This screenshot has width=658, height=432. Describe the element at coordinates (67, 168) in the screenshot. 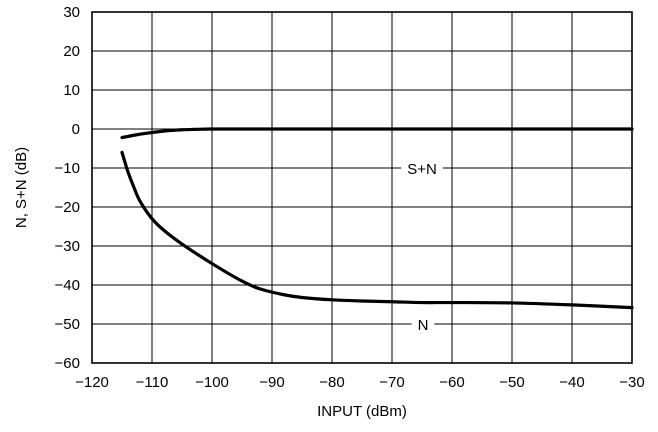

I see `y-tick-label: −10` at that location.